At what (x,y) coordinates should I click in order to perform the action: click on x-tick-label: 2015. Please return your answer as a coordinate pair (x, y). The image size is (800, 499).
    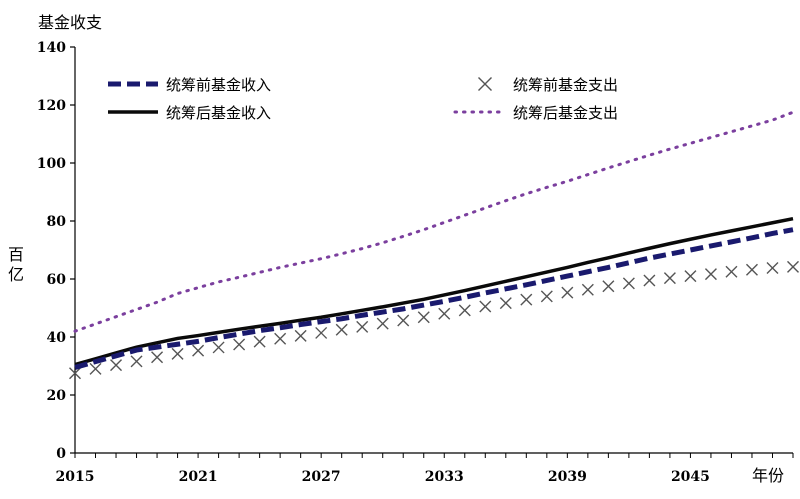
    Looking at the image, I should click on (75, 477).